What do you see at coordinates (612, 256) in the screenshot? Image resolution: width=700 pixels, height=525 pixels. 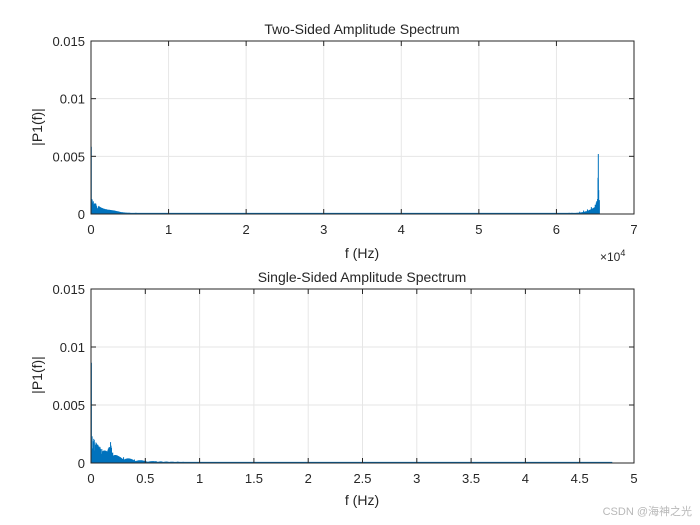 I see `x-axis-exponent: ×10⁴` at bounding box center [612, 256].